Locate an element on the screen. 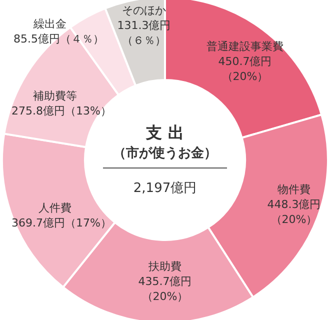 This screenshot has height=320, width=330. data-label: 369.7億円 is located at coordinates (38, 223).